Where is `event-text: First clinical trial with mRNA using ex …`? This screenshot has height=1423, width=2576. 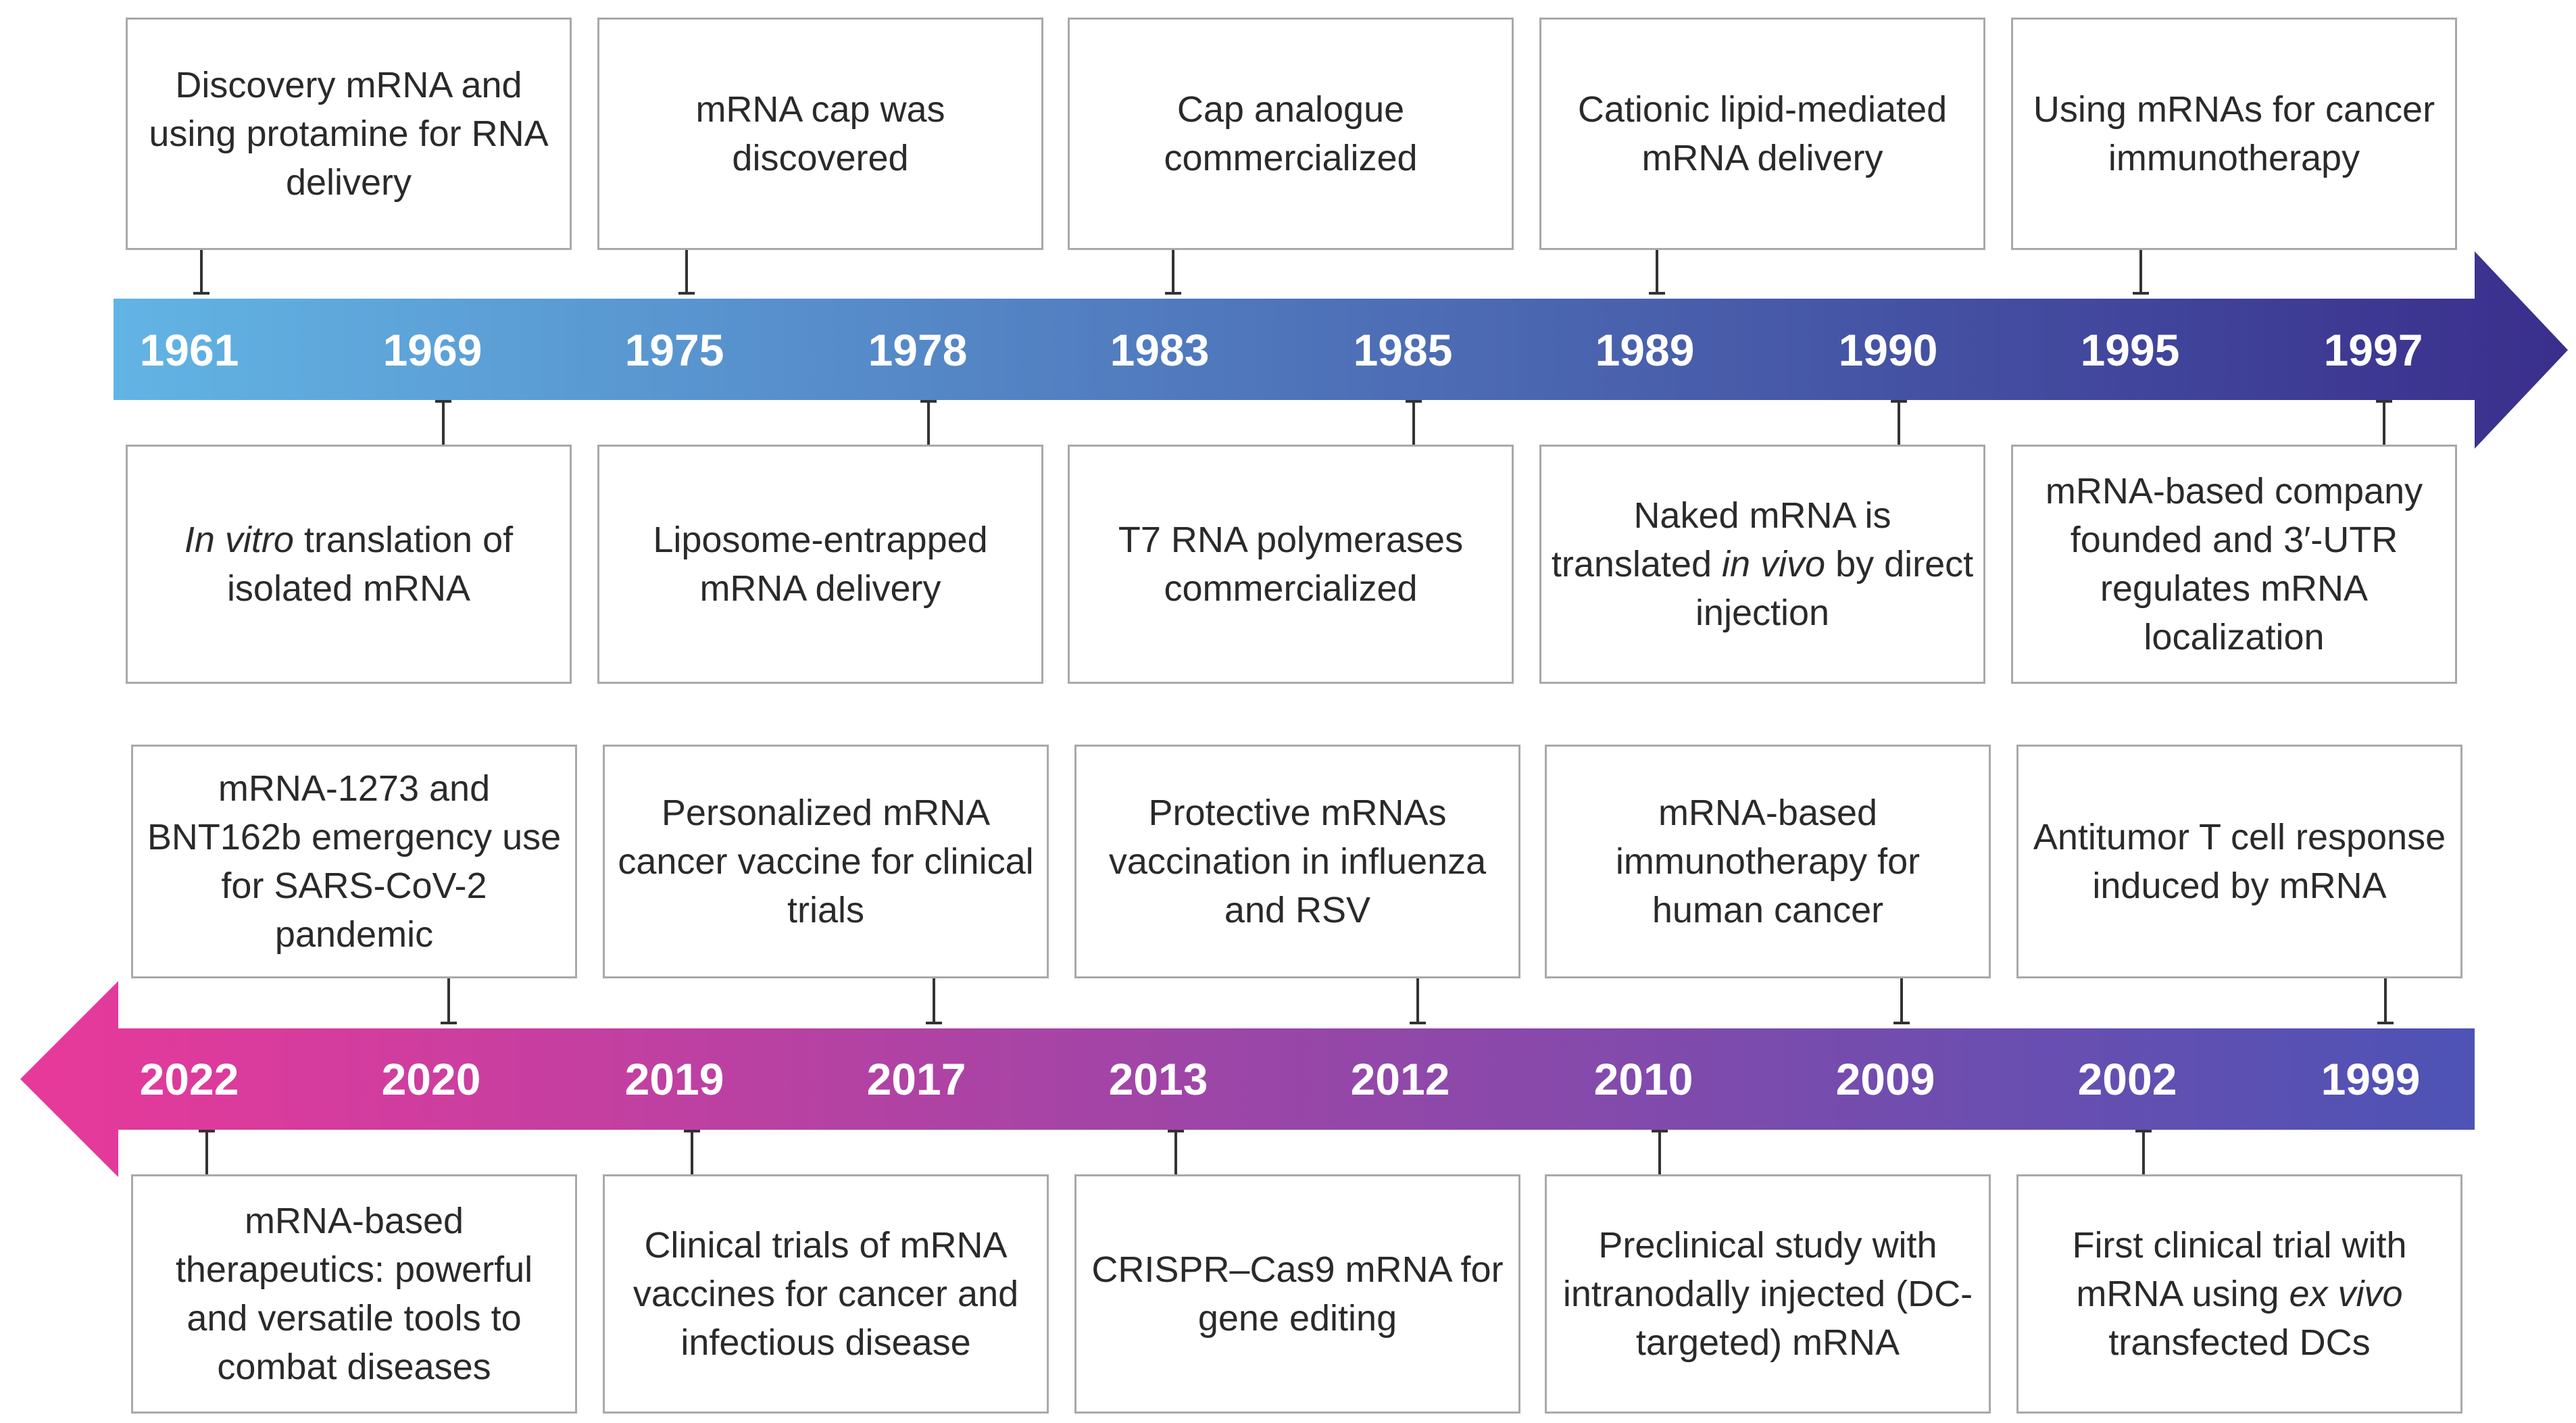
event-text: First clinical trial with mRNA using ex … is located at coordinates (2239, 1294).